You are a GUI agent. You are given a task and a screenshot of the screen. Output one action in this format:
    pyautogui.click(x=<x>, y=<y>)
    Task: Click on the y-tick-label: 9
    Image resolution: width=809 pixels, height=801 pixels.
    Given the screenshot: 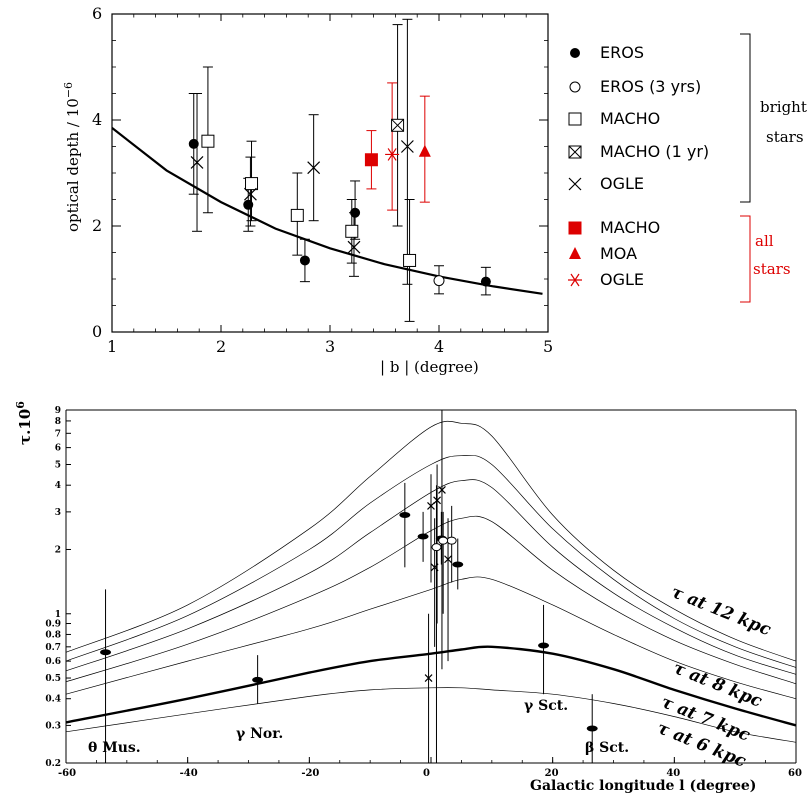 What is the action you would take?
    pyautogui.click(x=58, y=411)
    